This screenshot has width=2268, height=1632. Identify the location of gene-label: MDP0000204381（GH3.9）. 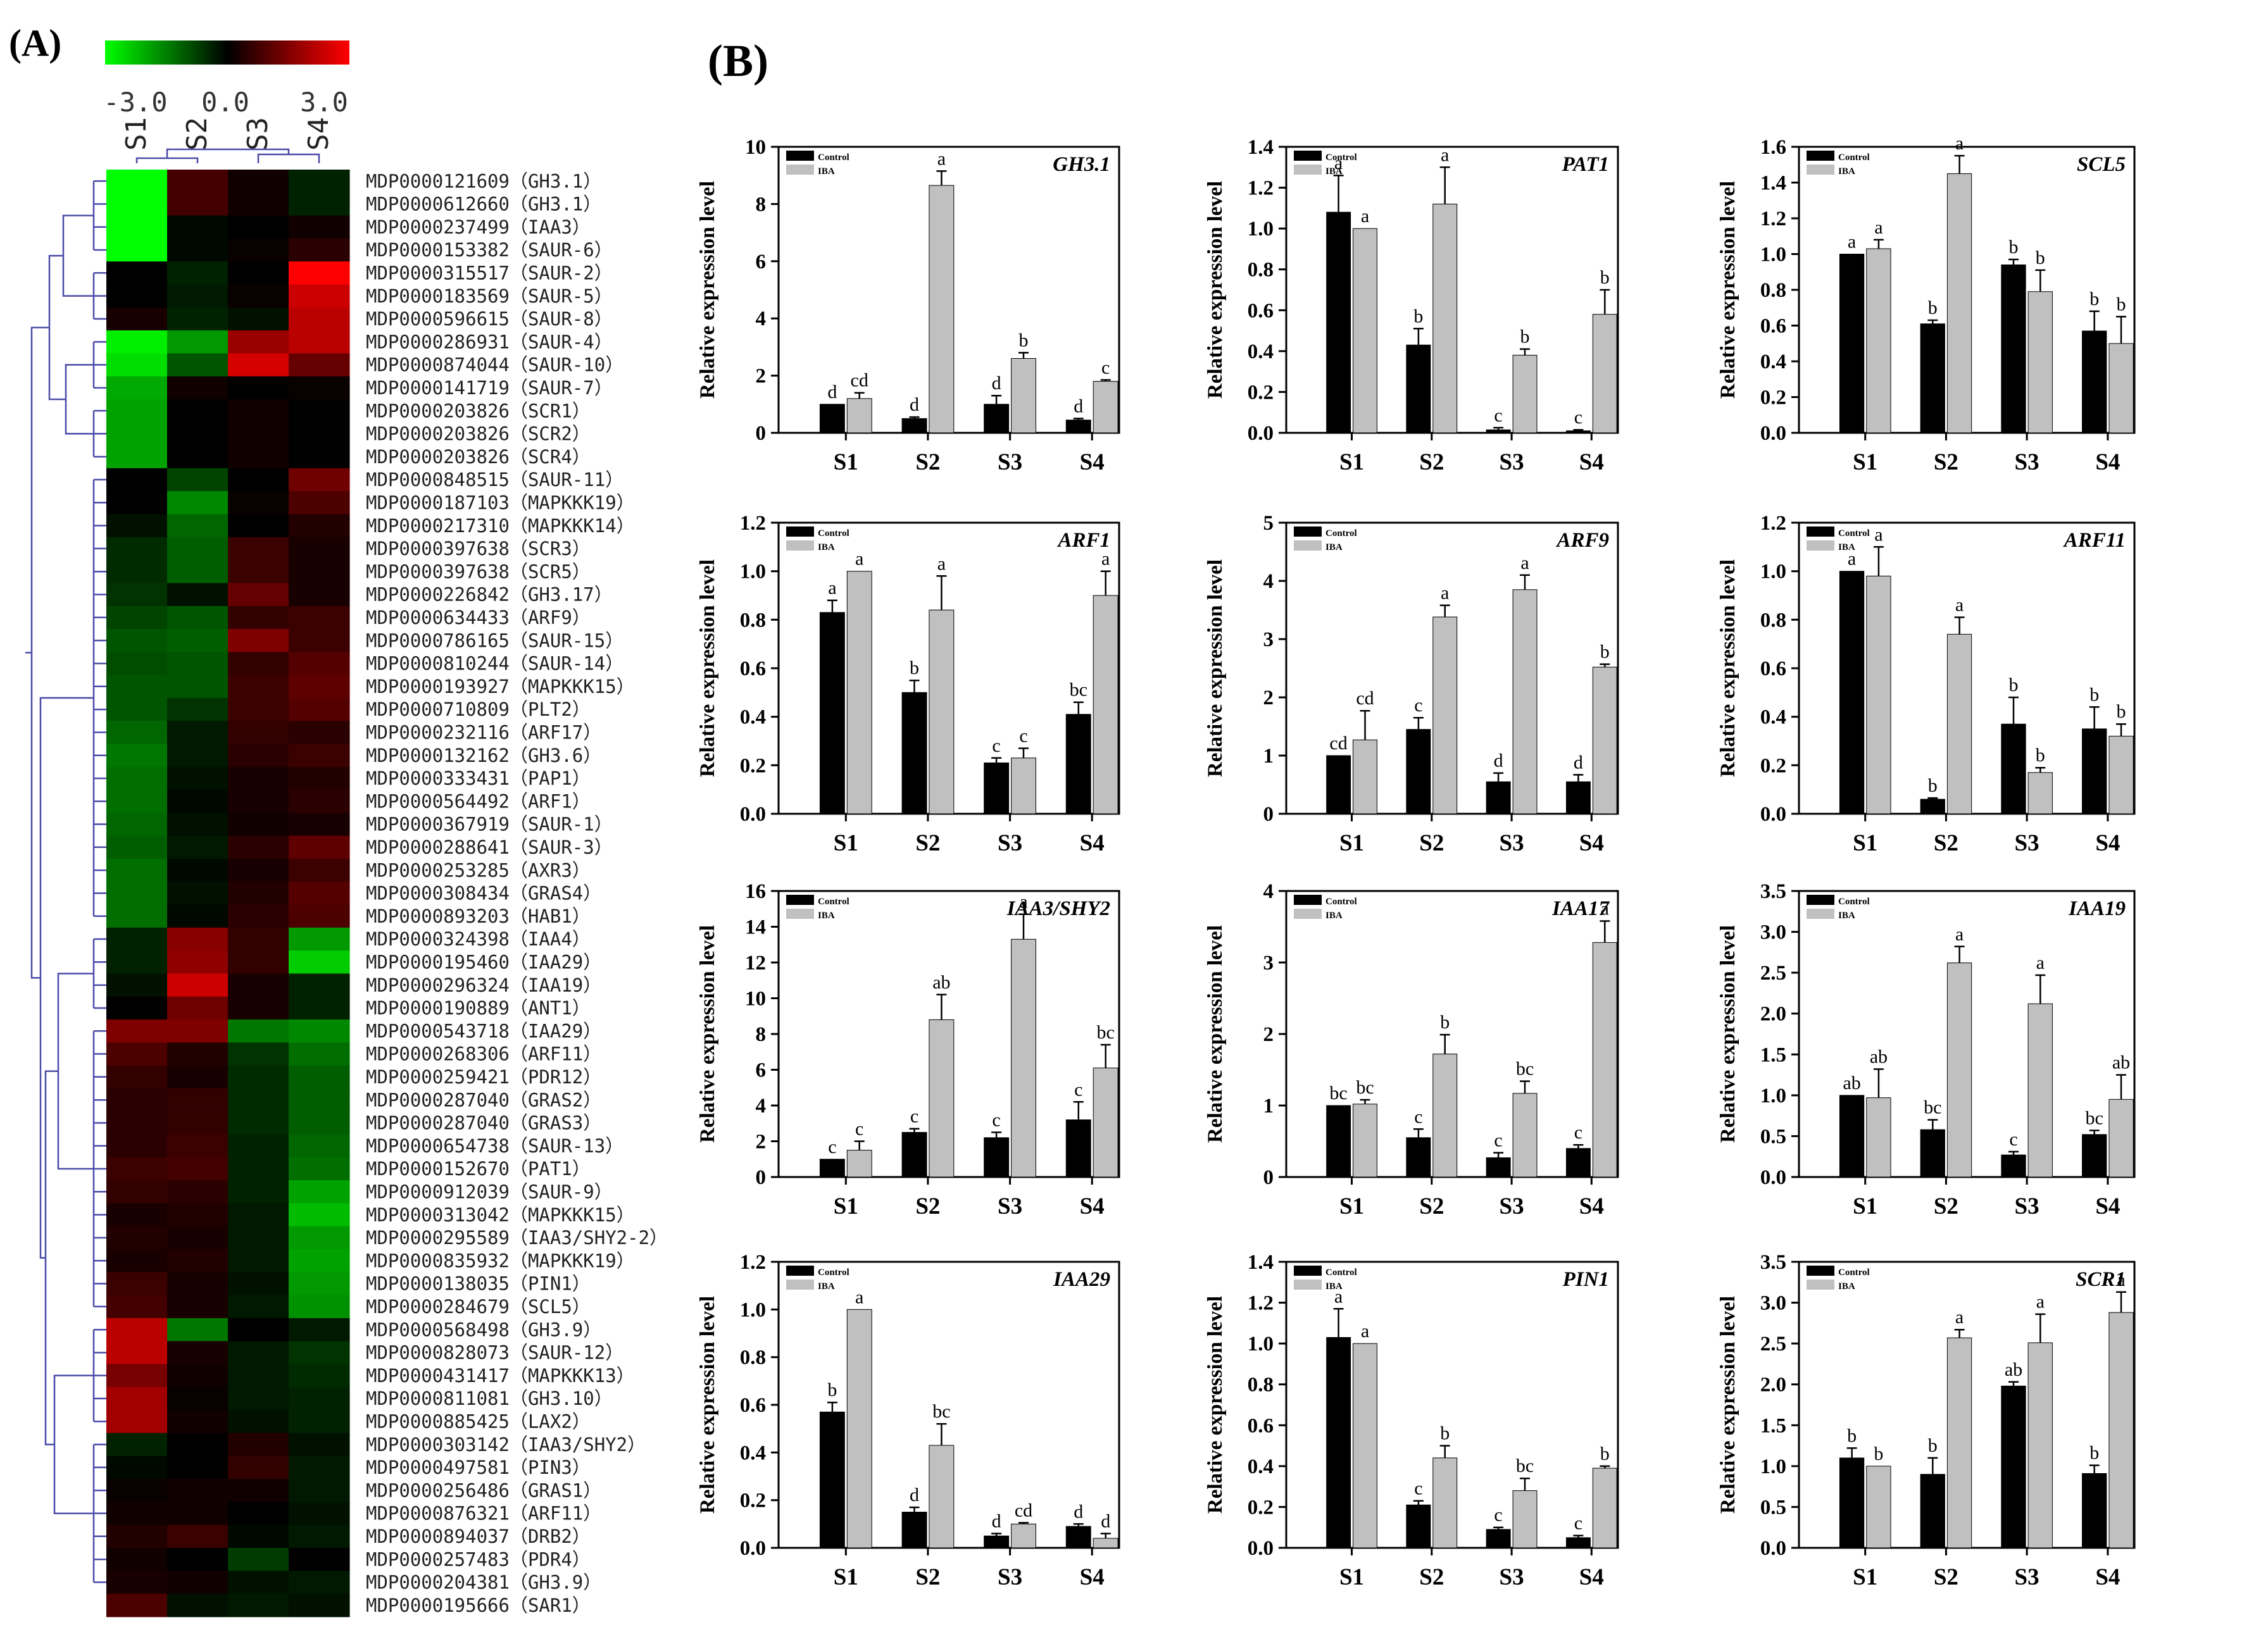
(484, 1582).